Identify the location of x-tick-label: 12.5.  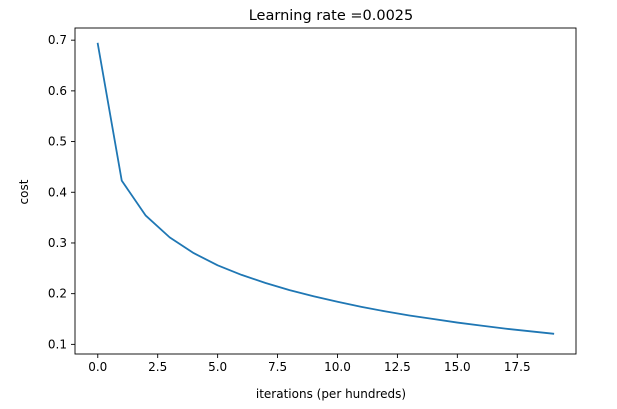
(397, 367).